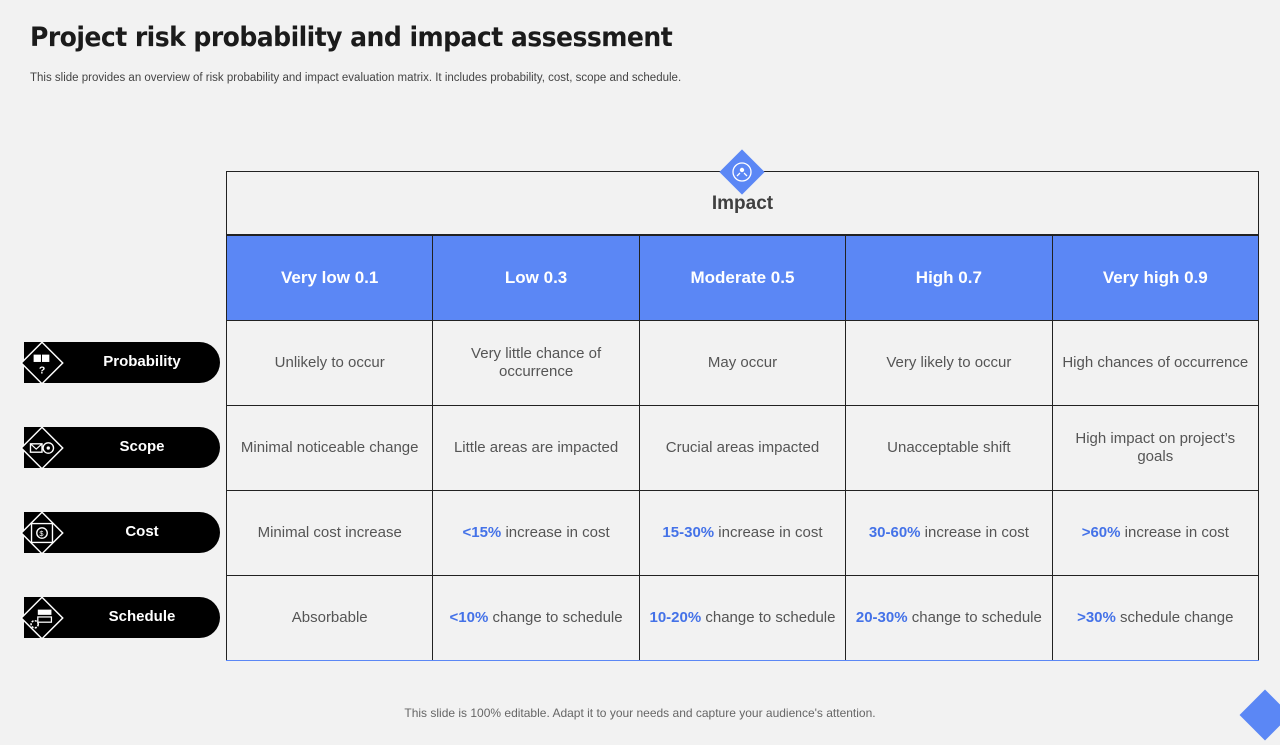 This screenshot has height=745, width=1280. I want to click on cell-text: Very little chance of occurrence, so click(536, 362).